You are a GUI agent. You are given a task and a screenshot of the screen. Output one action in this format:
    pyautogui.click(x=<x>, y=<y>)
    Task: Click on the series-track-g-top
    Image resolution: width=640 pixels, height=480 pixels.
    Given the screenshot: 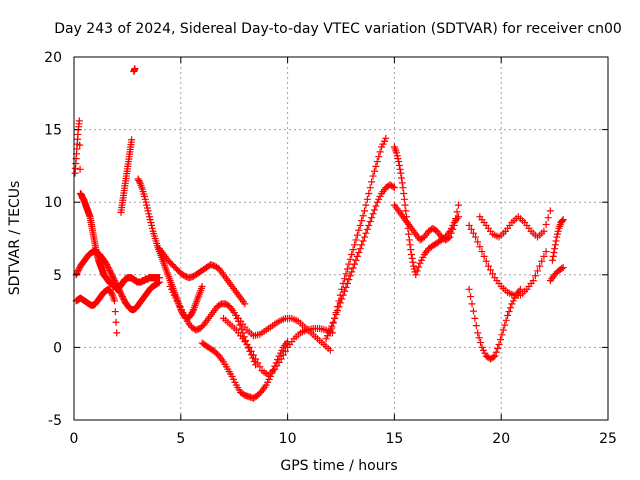 What is the action you would take?
    pyautogui.click(x=515, y=224)
    